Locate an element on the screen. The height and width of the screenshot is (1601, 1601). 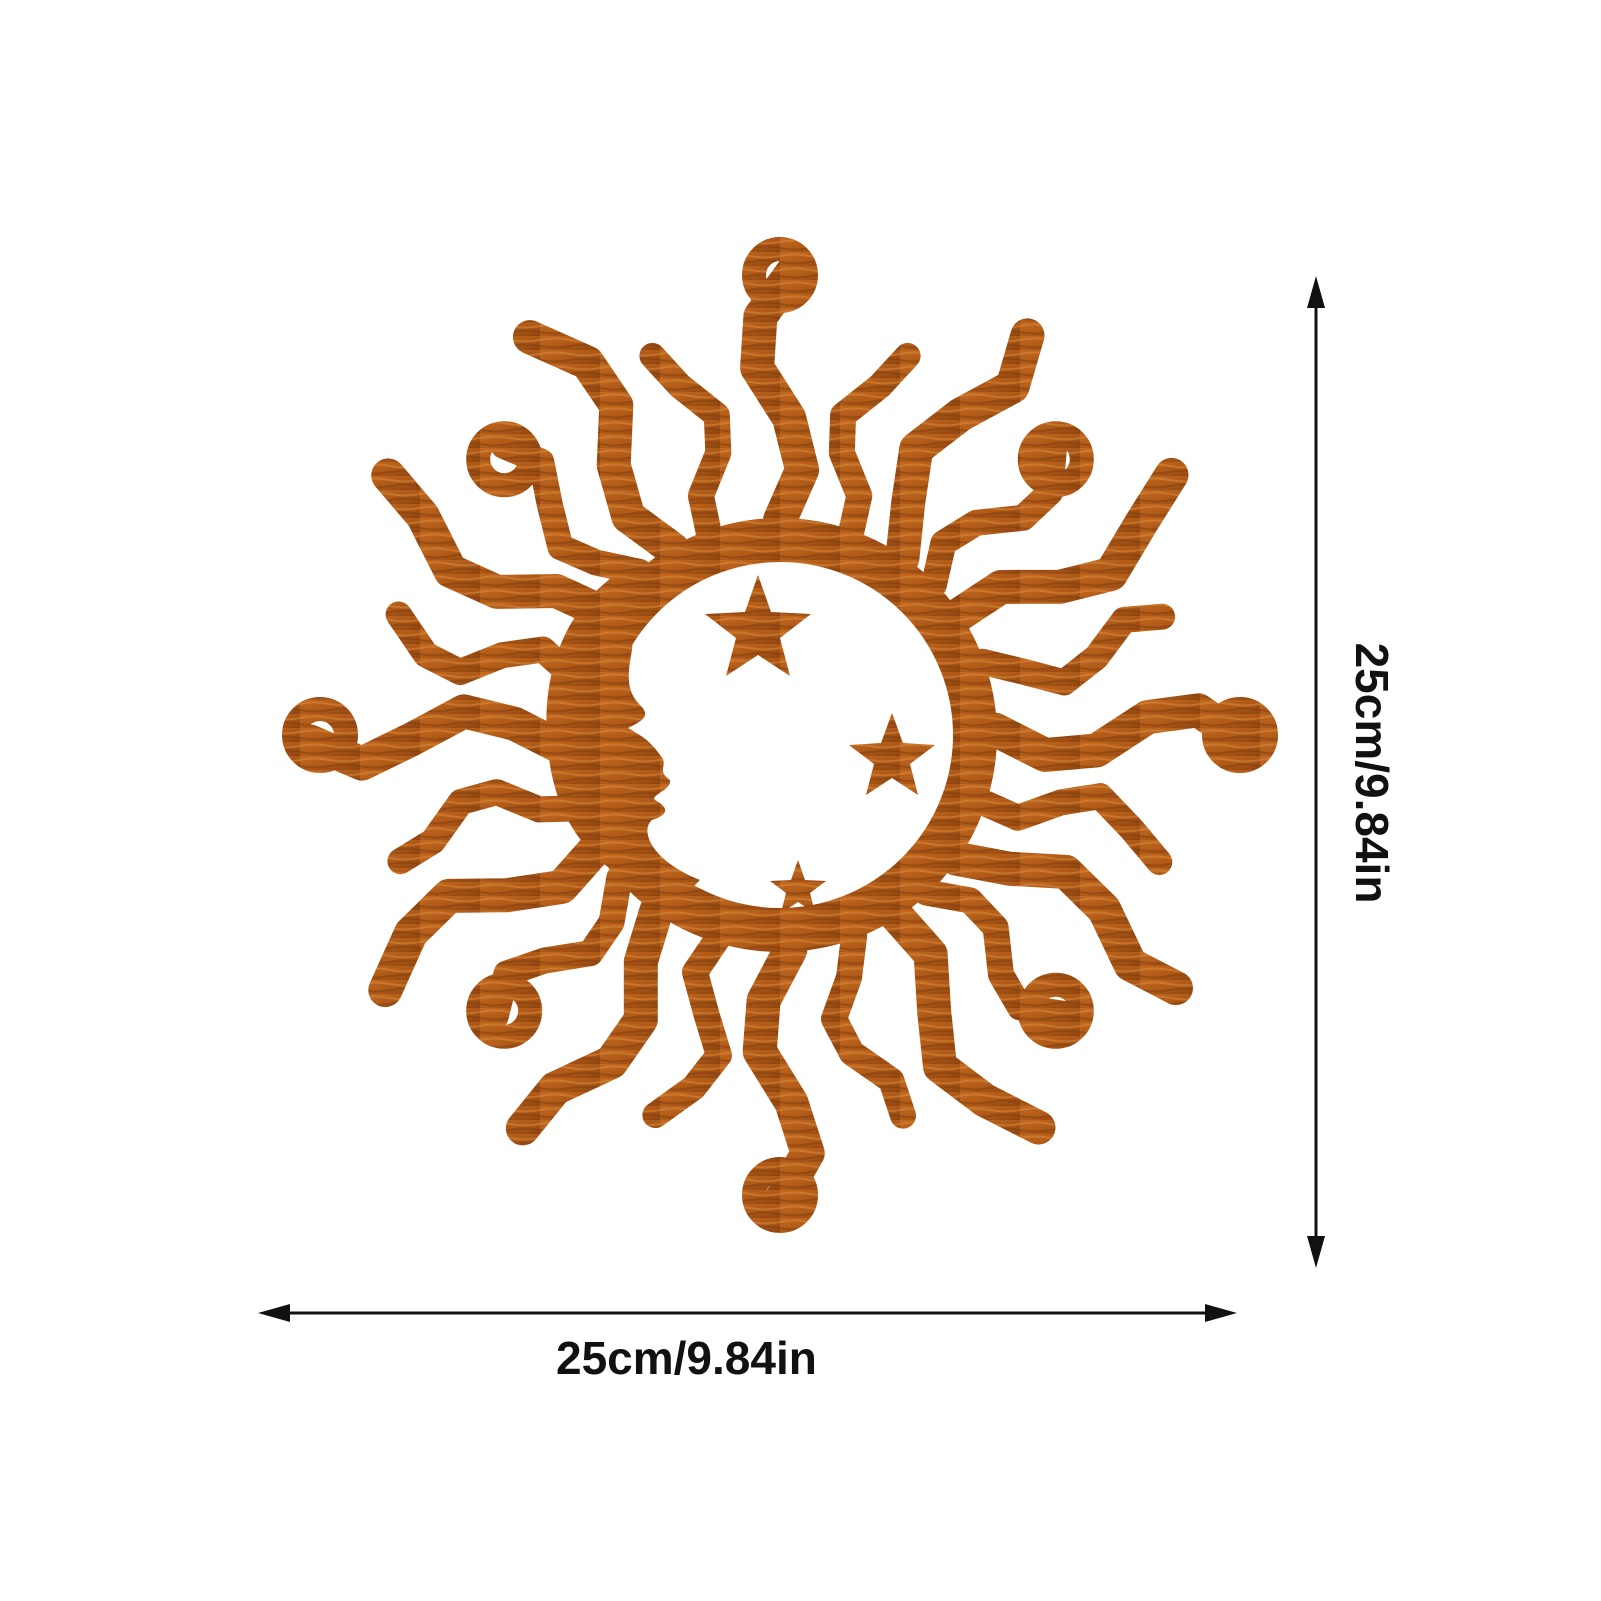
stars is located at coordinates (820, 744).